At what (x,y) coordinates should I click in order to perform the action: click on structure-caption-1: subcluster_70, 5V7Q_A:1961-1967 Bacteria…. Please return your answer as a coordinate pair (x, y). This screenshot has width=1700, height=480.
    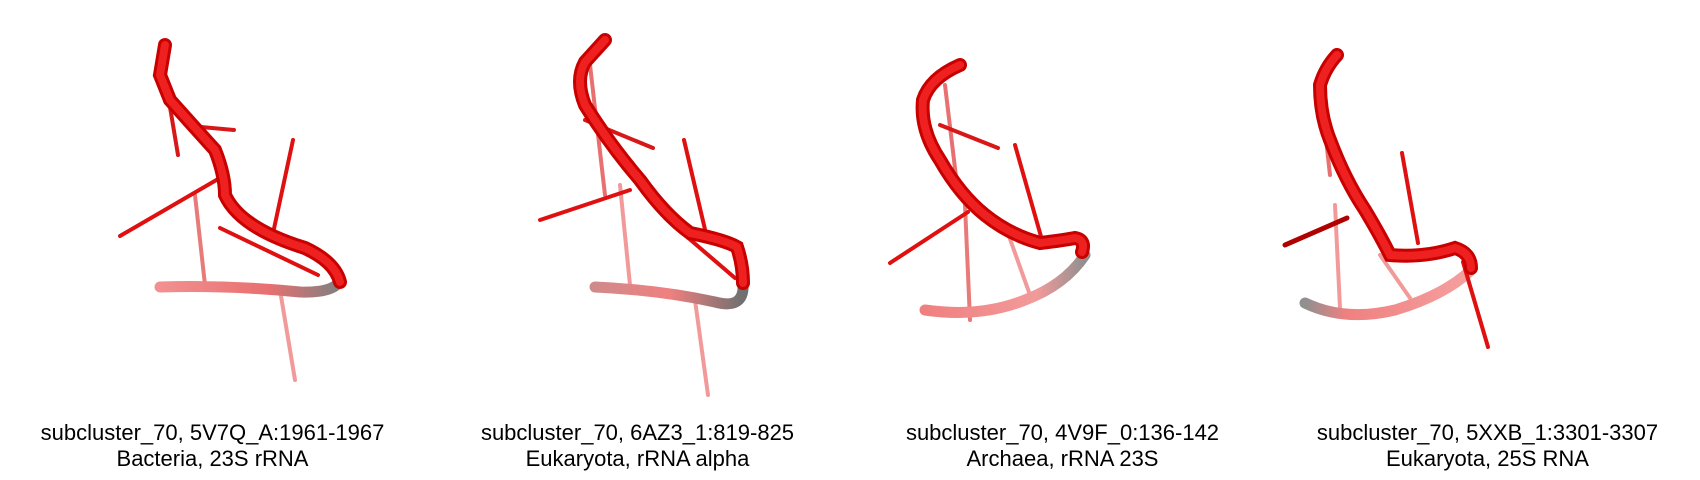
    Looking at the image, I should click on (212, 446).